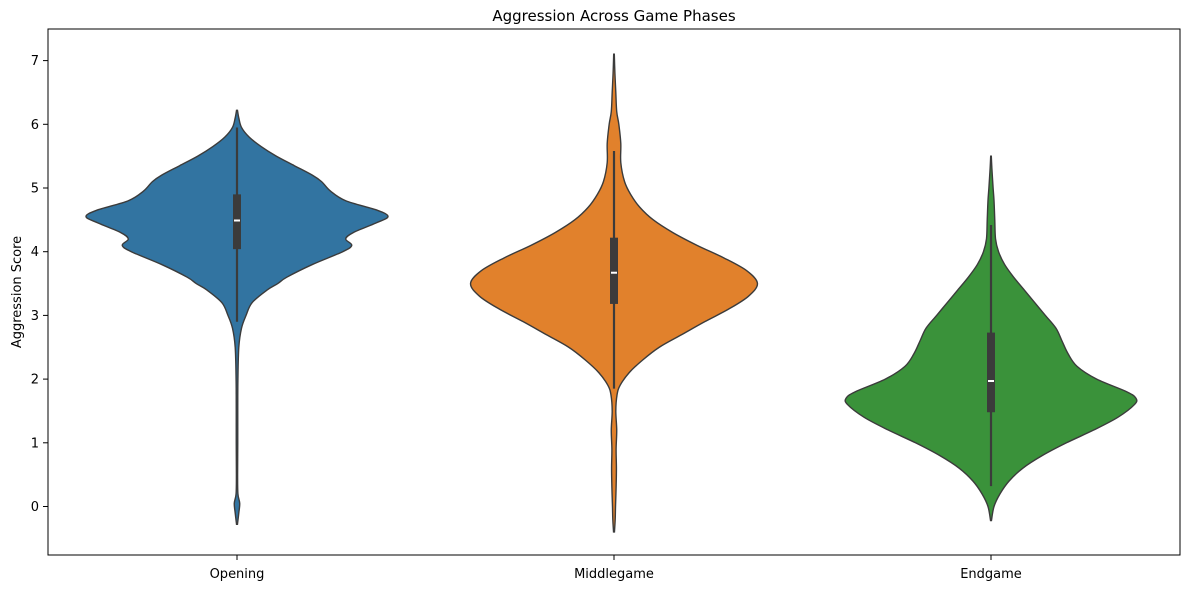 This screenshot has width=1189, height=589. I want to click on iqr-box-middlegame, so click(614, 271).